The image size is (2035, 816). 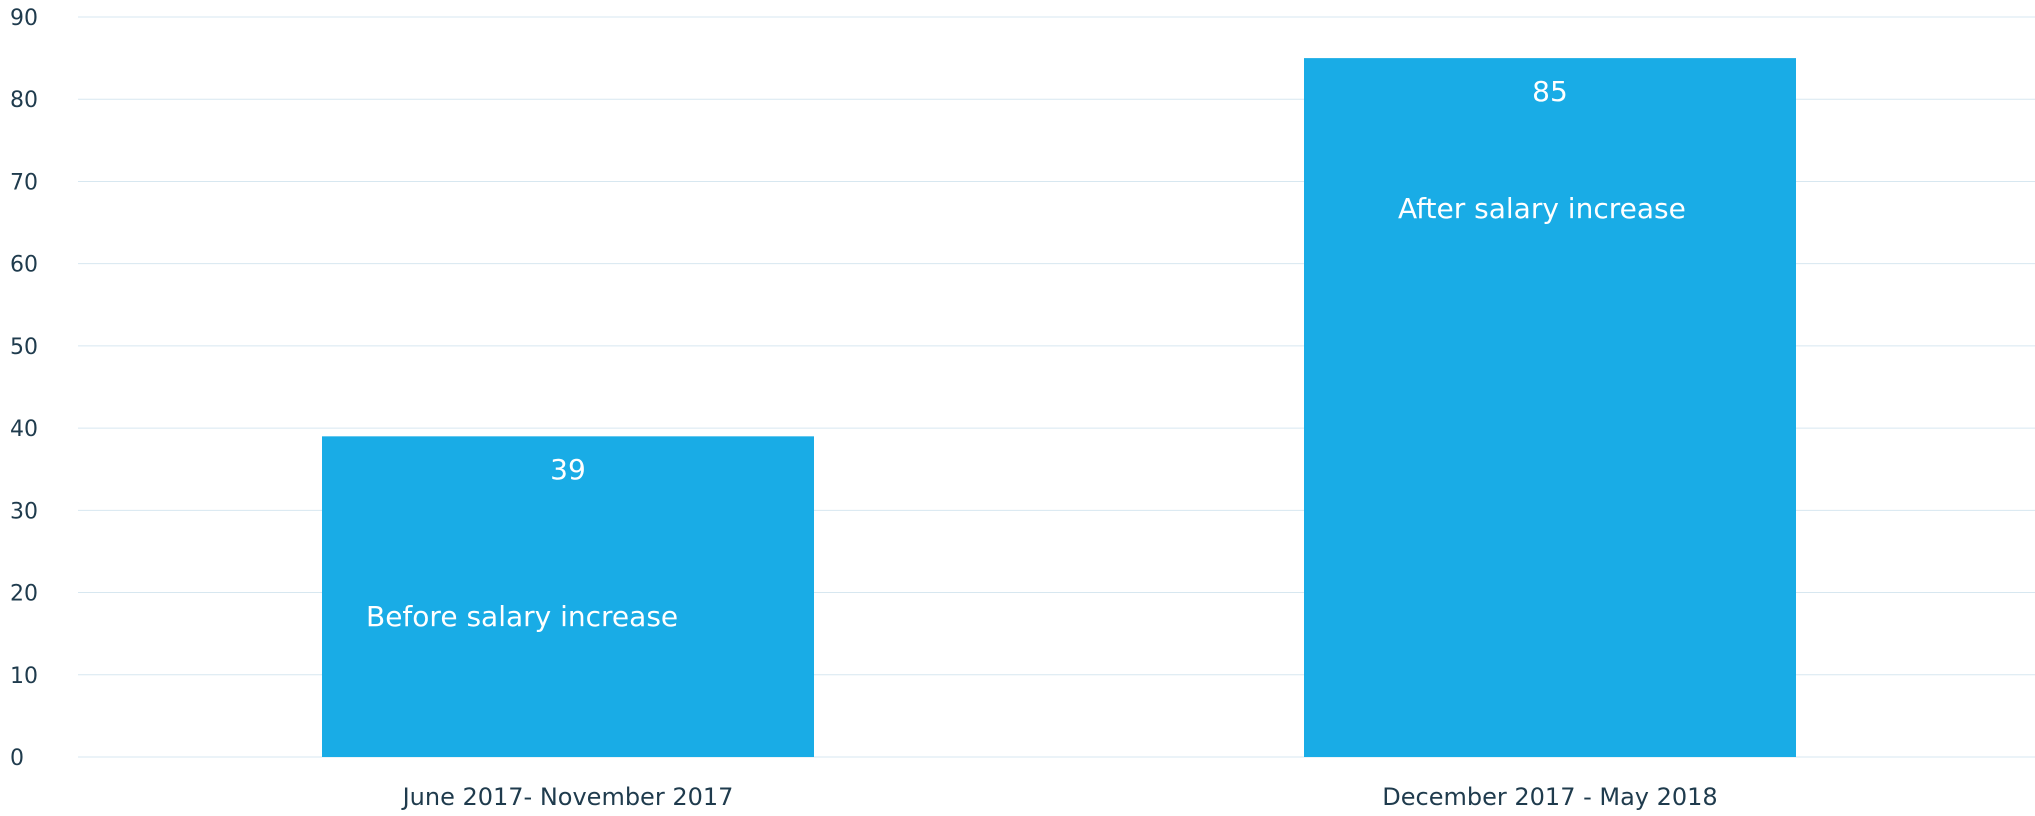 I want to click on data-label-1: 39, so click(x=568, y=469).